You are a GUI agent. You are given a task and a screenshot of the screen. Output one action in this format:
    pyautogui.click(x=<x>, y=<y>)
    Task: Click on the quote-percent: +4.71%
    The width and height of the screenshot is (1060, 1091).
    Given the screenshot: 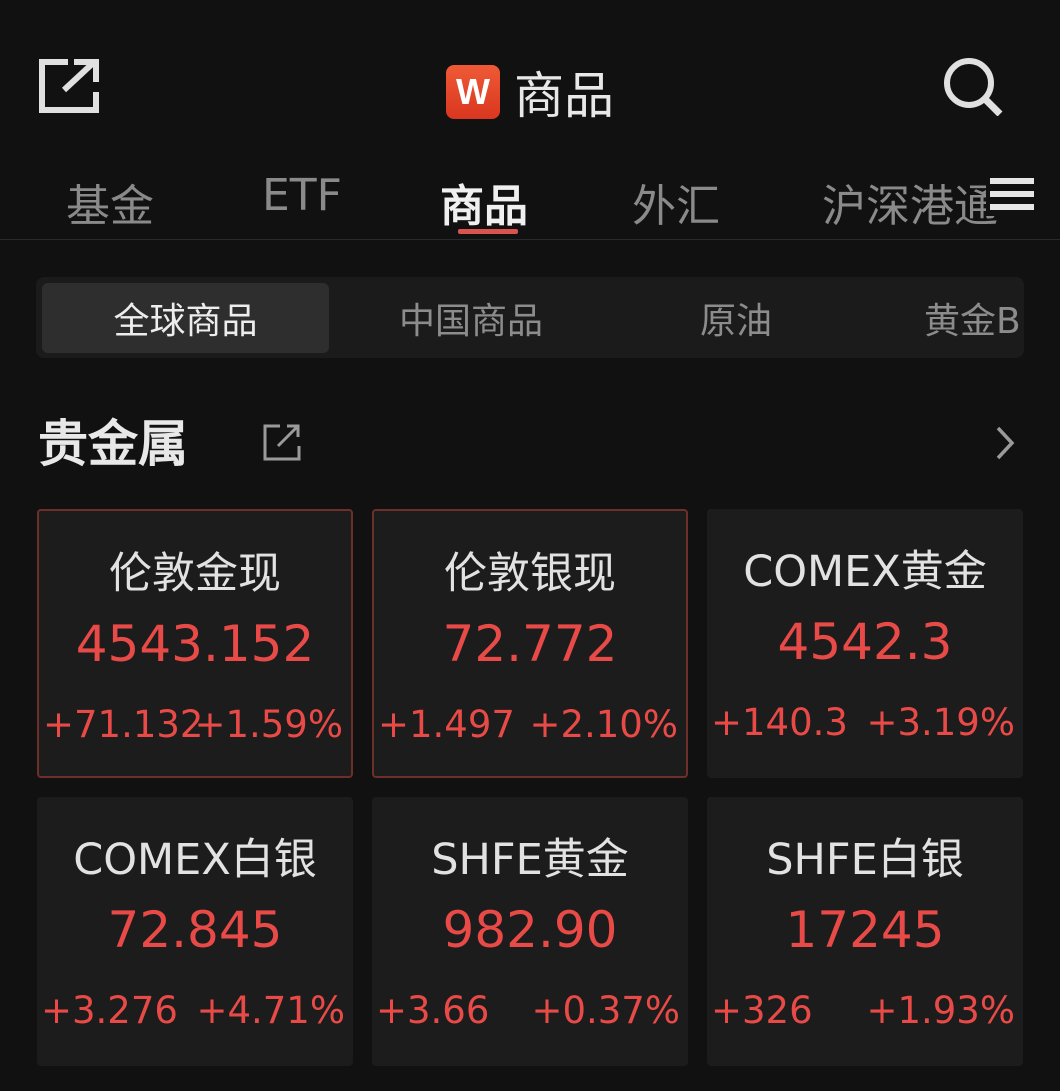 What is the action you would take?
    pyautogui.click(x=270, y=1010)
    